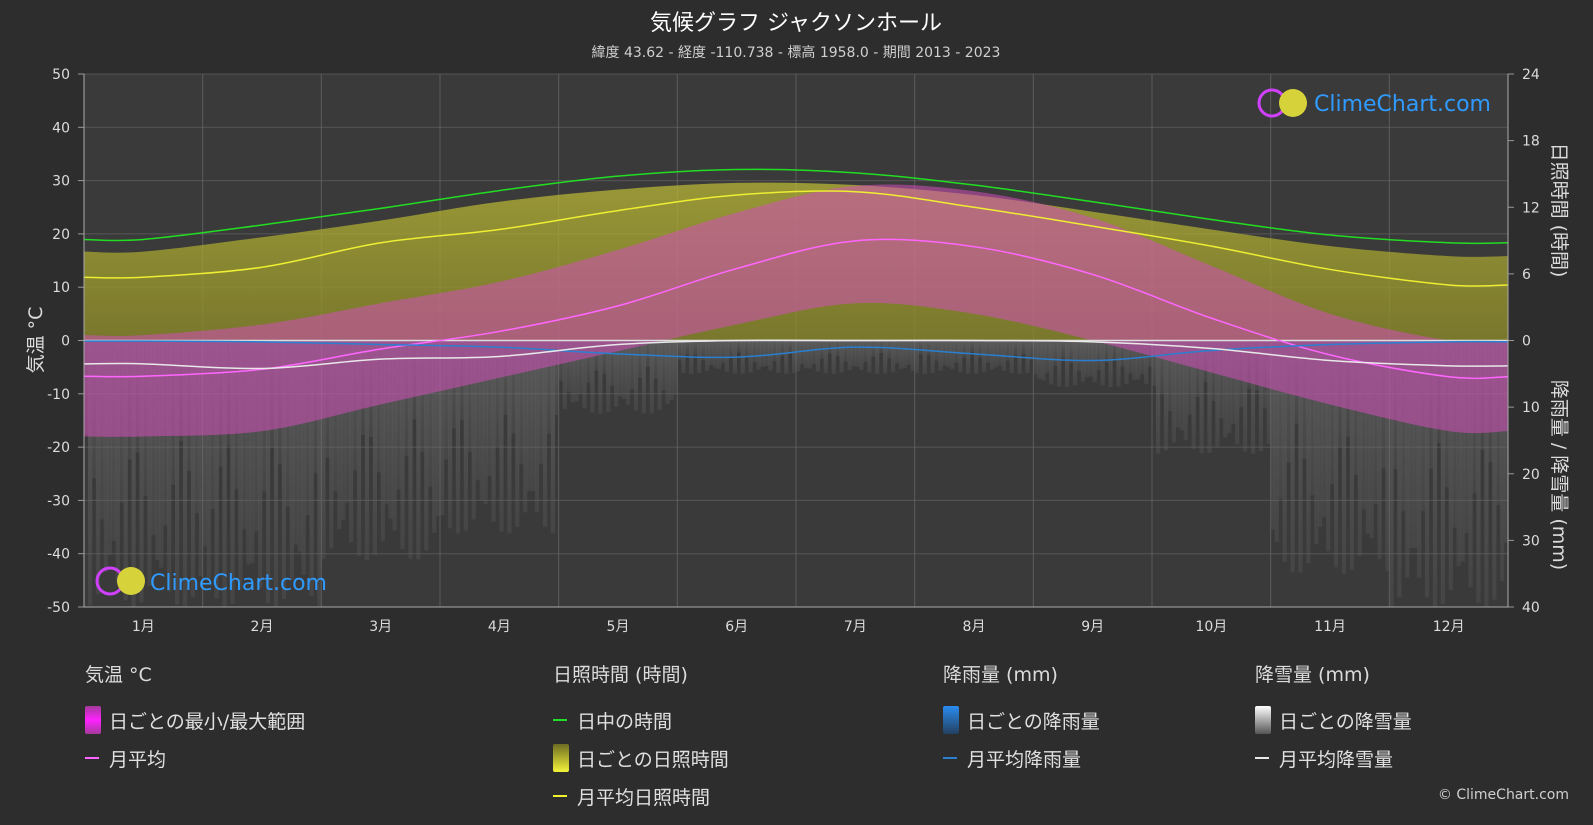 This screenshot has height=825, width=1593. What do you see at coordinates (974, 627) in the screenshot?
I see `month-label: 8月` at bounding box center [974, 627].